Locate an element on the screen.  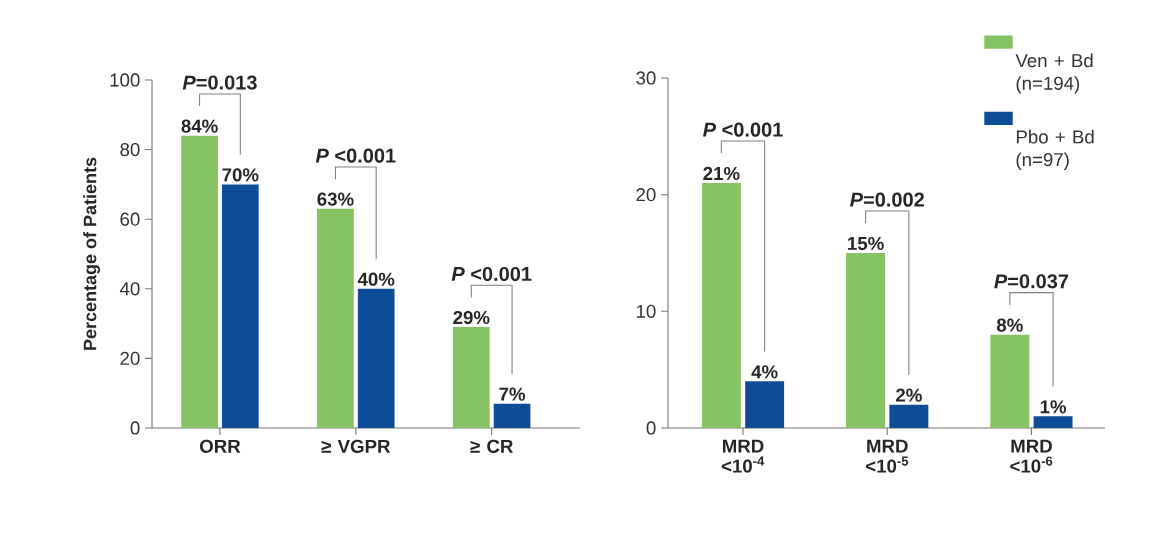
data-label: 2% is located at coordinates (909, 395).